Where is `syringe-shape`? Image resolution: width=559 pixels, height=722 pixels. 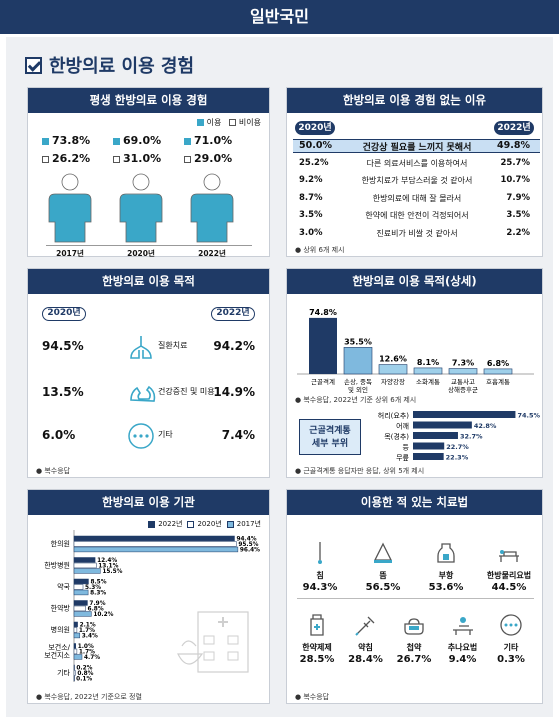
syringe-shape is located at coordinates (365, 625).